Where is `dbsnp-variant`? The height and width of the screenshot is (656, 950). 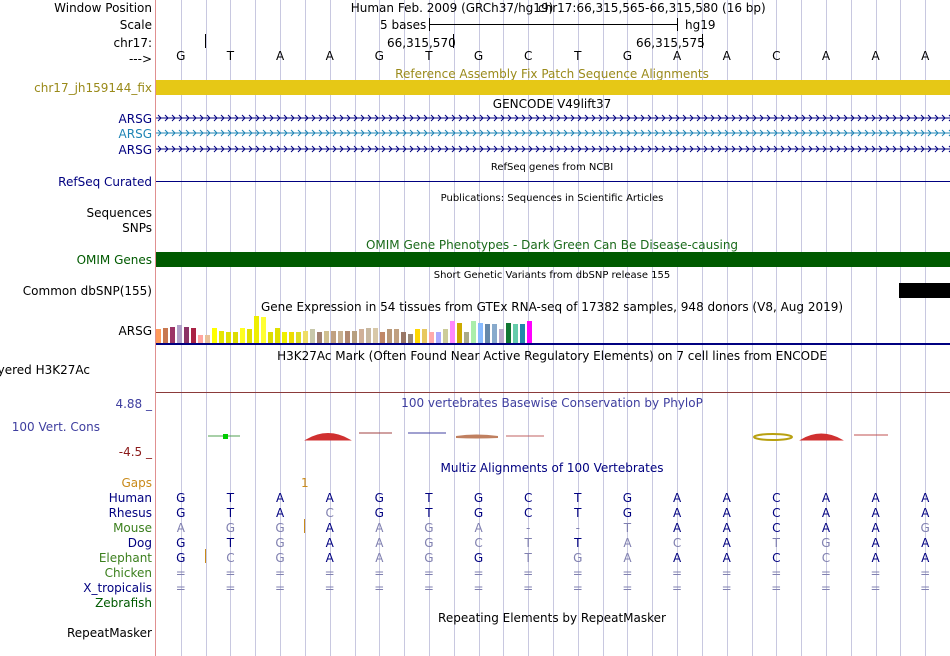 dbsnp-variant is located at coordinates (924, 290).